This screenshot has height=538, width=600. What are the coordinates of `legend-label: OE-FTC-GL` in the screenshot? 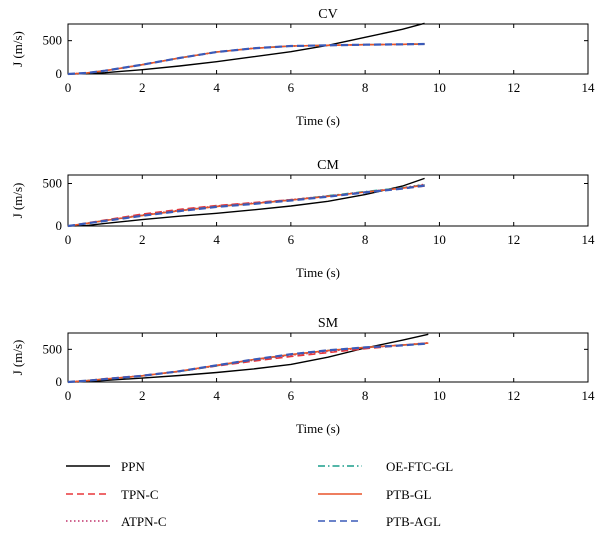 It's located at (419, 466).